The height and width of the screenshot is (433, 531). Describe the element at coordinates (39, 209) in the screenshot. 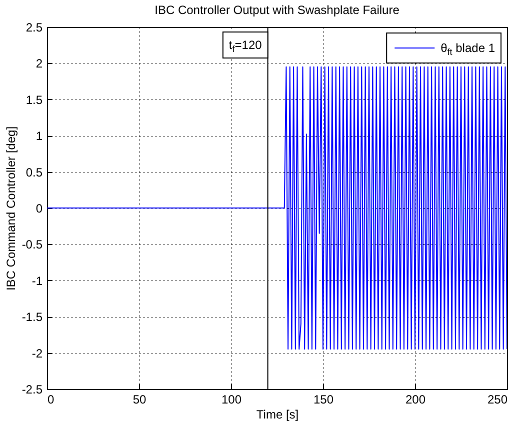

I see `y-tick-label: 0` at that location.